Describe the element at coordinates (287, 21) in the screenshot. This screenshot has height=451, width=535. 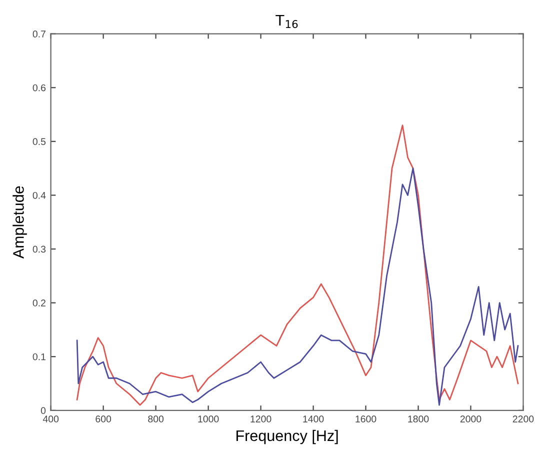
I see `chart-title: T$_{16}$` at that location.